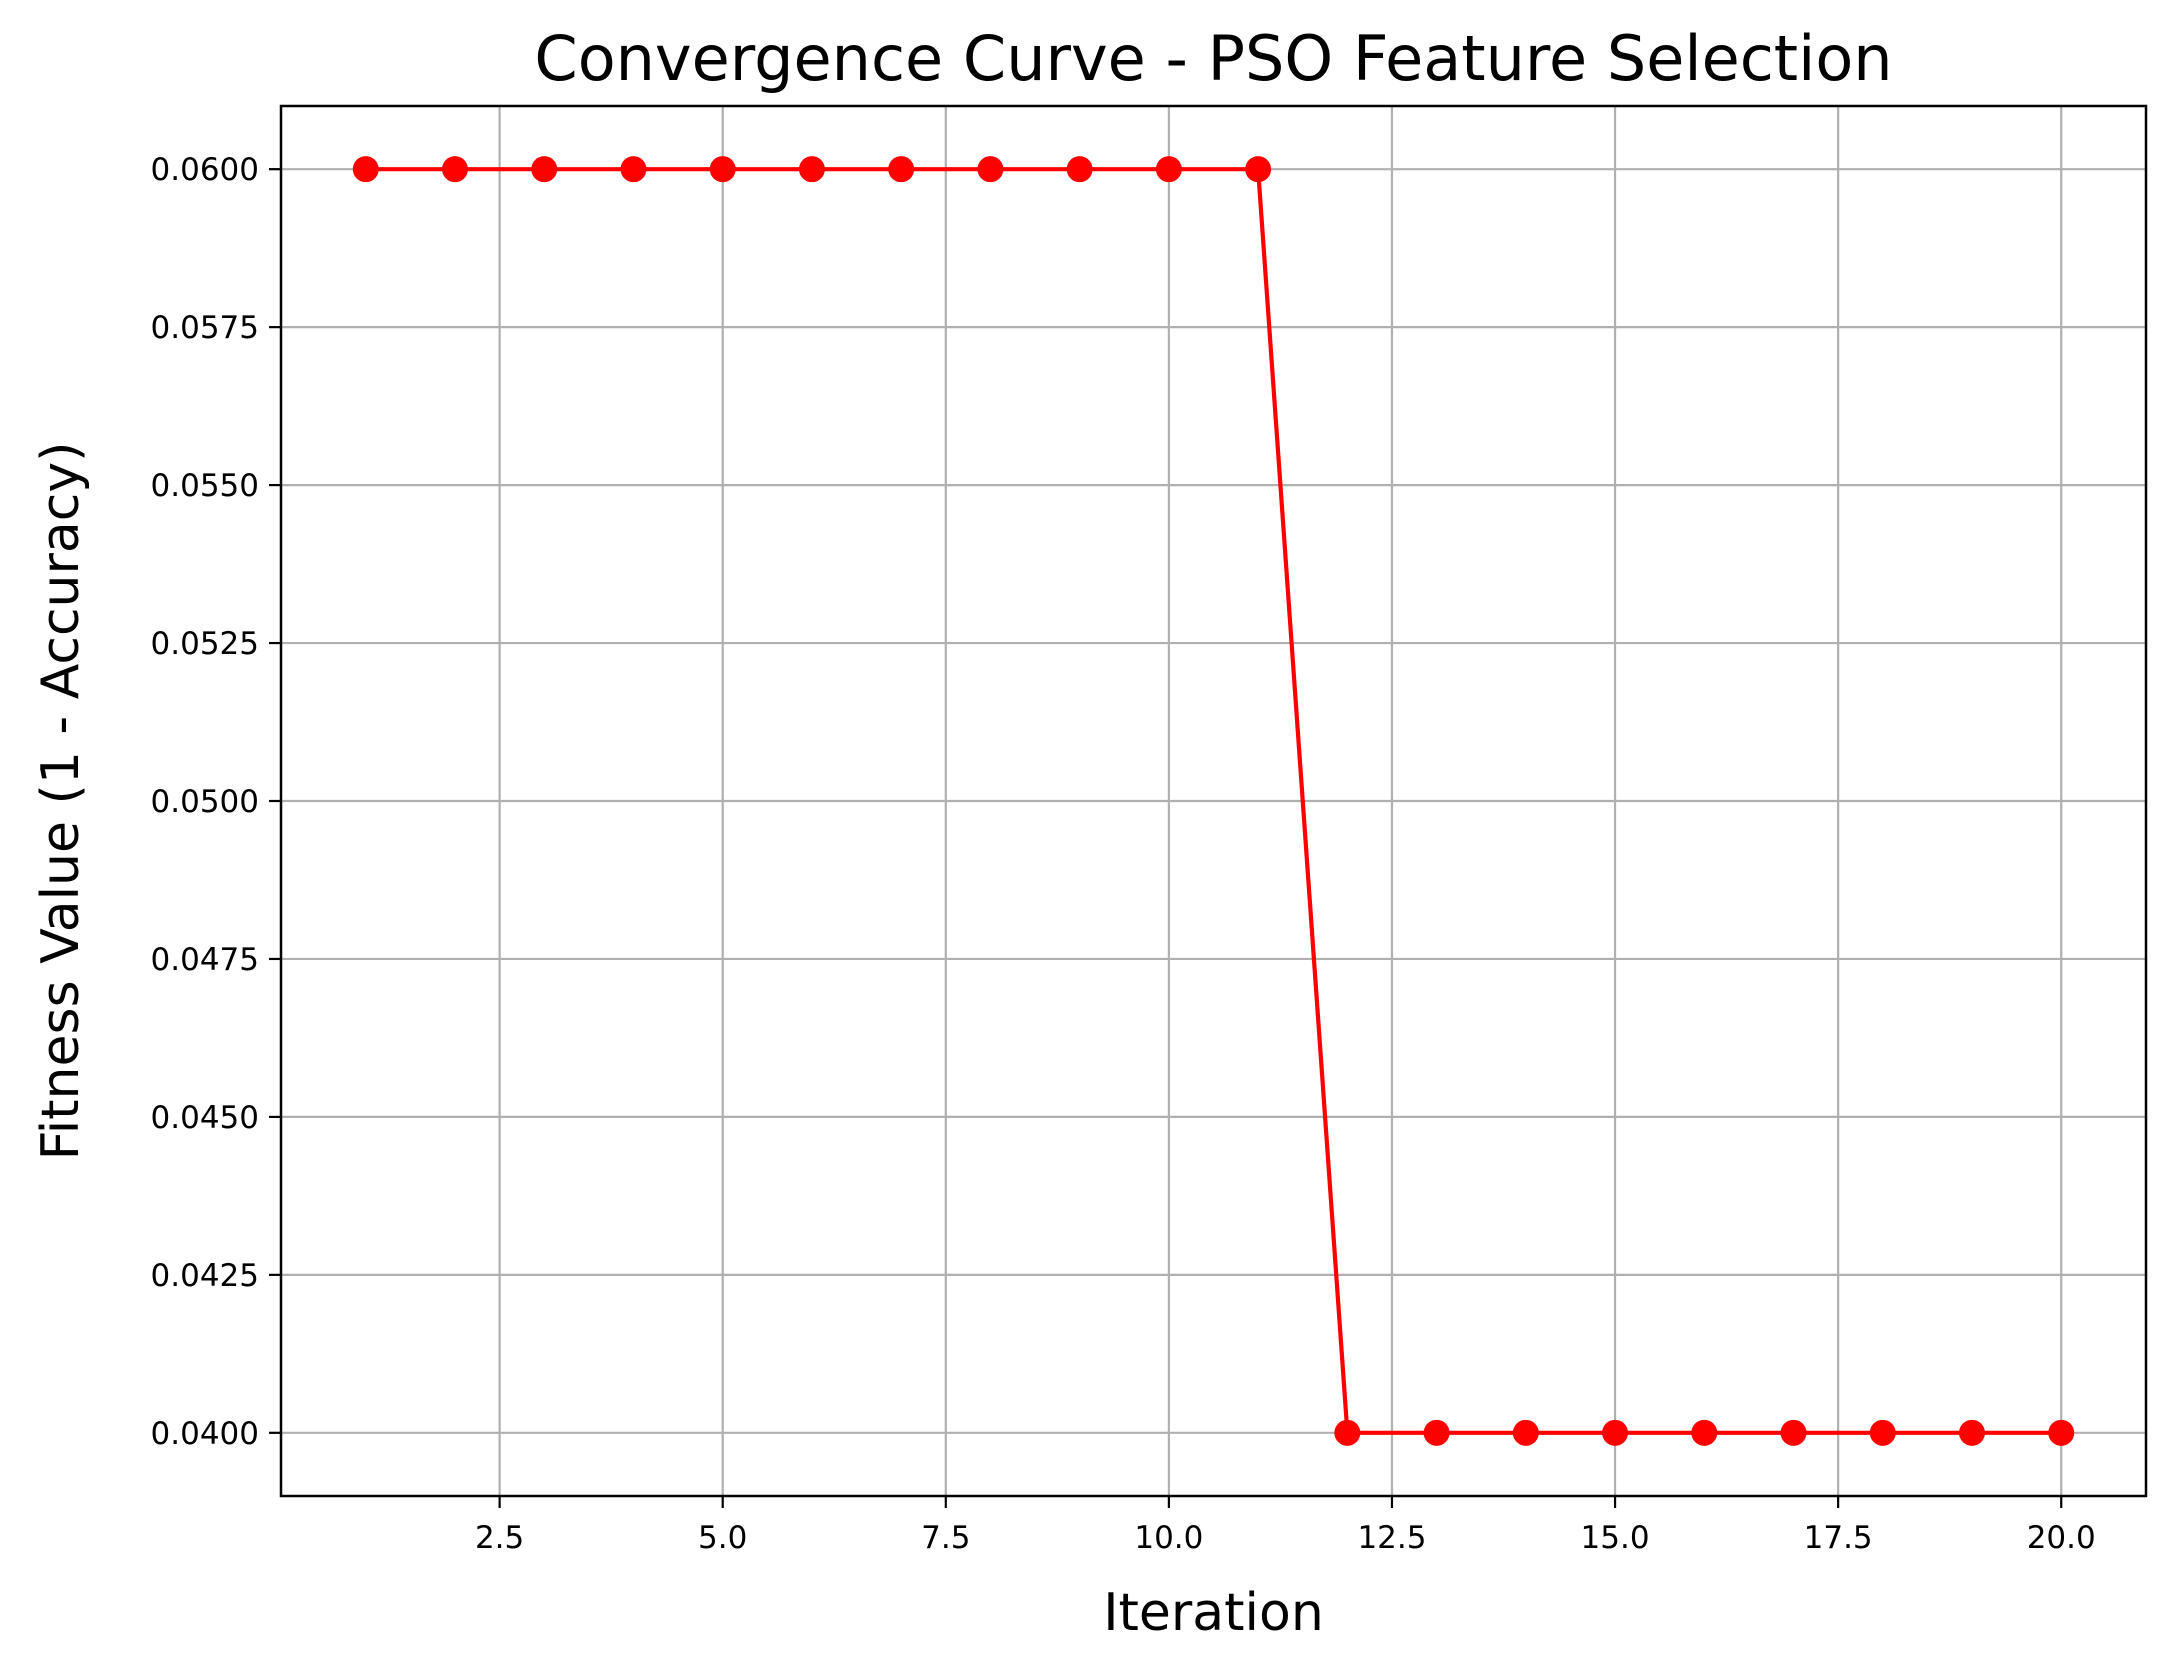 This screenshot has height=1667, width=2168. Describe the element at coordinates (499, 1538) in the screenshot. I see `x-tick-label: 2.5` at that location.